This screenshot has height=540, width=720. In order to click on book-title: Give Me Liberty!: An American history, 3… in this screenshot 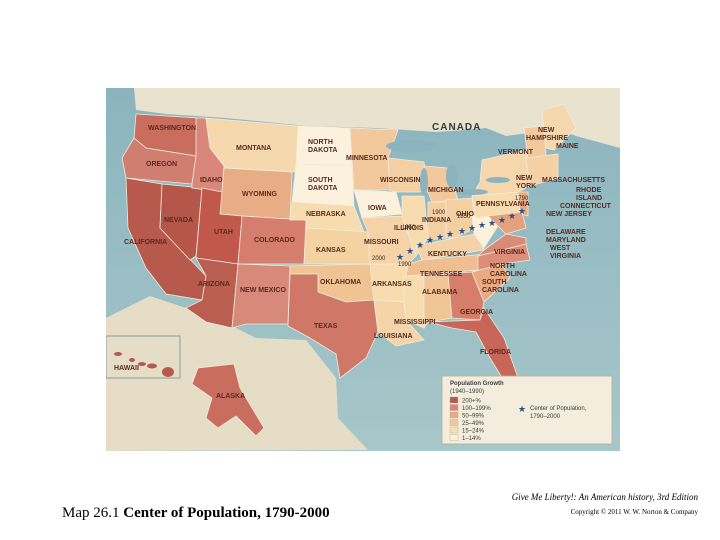, I will do `click(604, 497)`.